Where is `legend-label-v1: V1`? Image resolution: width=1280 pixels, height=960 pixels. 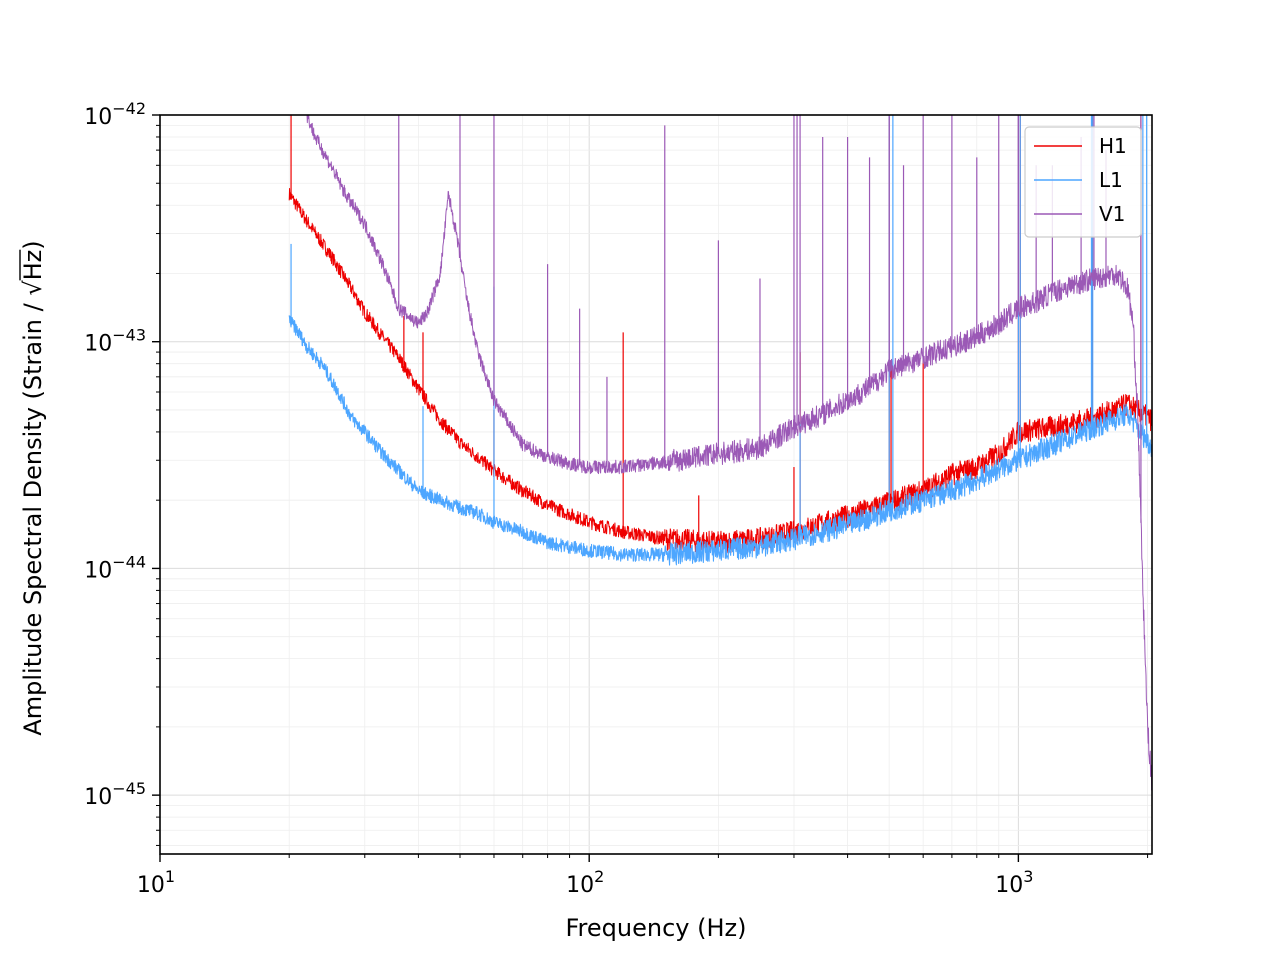
legend-label-v1: V1 is located at coordinates (1112, 214).